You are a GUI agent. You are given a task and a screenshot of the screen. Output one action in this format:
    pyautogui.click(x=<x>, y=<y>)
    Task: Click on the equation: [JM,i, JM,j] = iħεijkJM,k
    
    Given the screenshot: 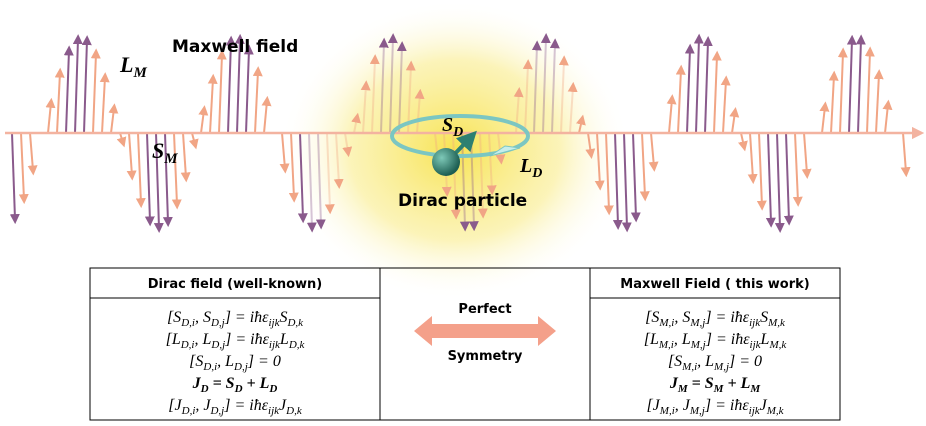 What is the action you would take?
    pyautogui.click(x=715, y=407)
    